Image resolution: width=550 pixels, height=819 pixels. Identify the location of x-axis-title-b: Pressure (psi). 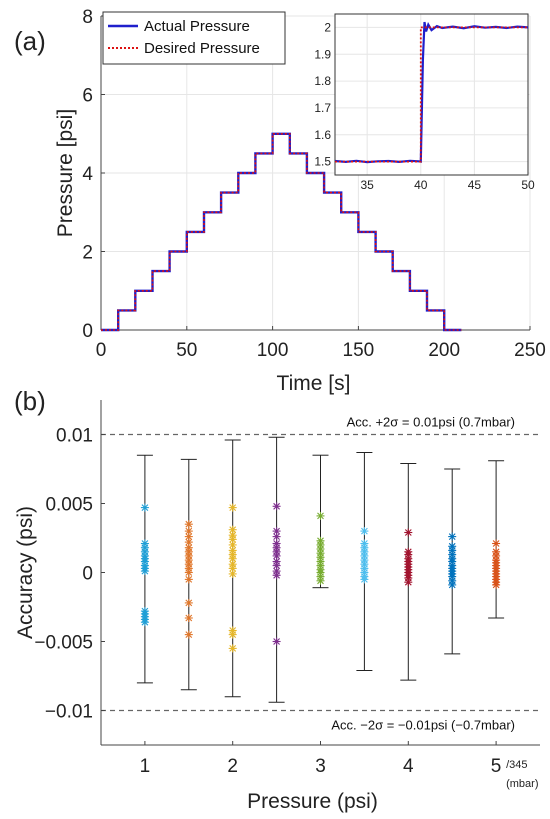
(312, 801).